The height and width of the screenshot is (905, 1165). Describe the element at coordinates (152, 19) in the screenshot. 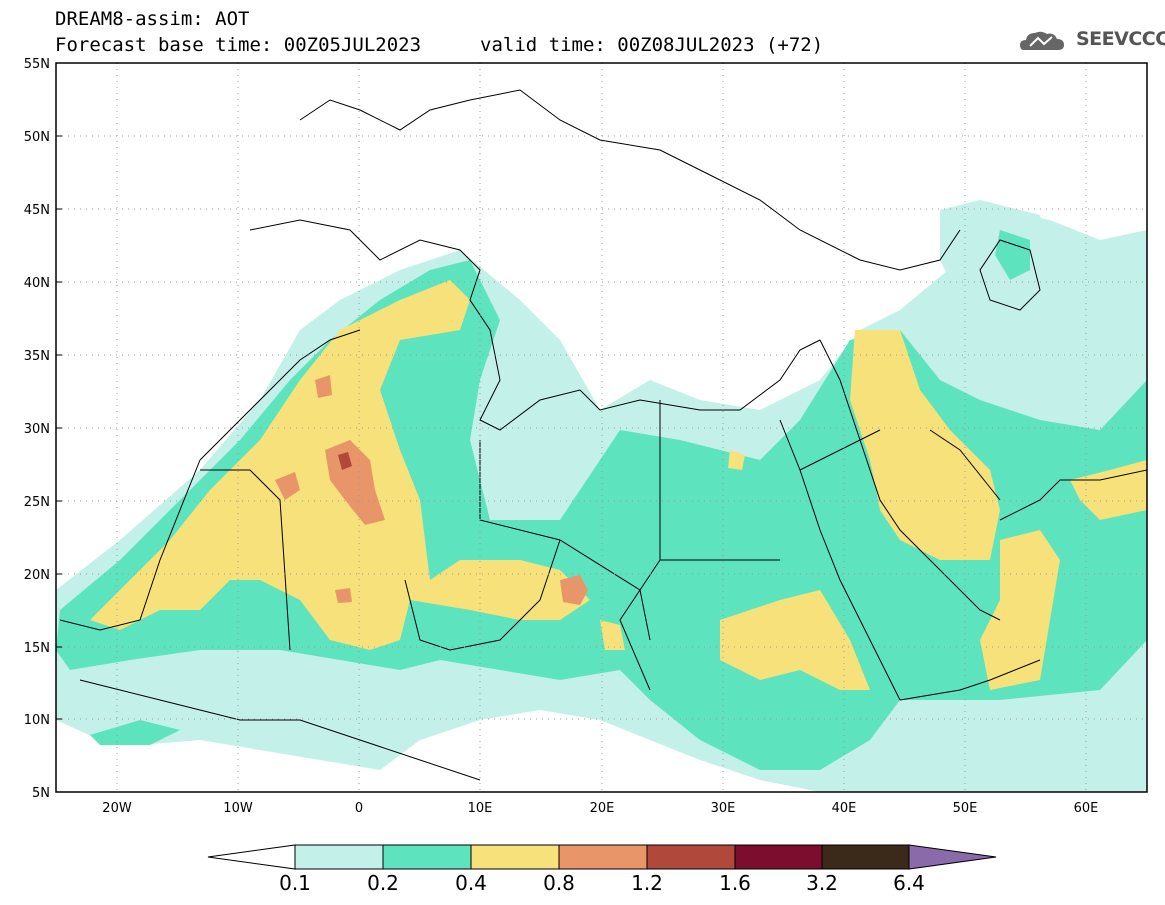

I see `title-line-1: DREAM8-assim: AOT` at that location.